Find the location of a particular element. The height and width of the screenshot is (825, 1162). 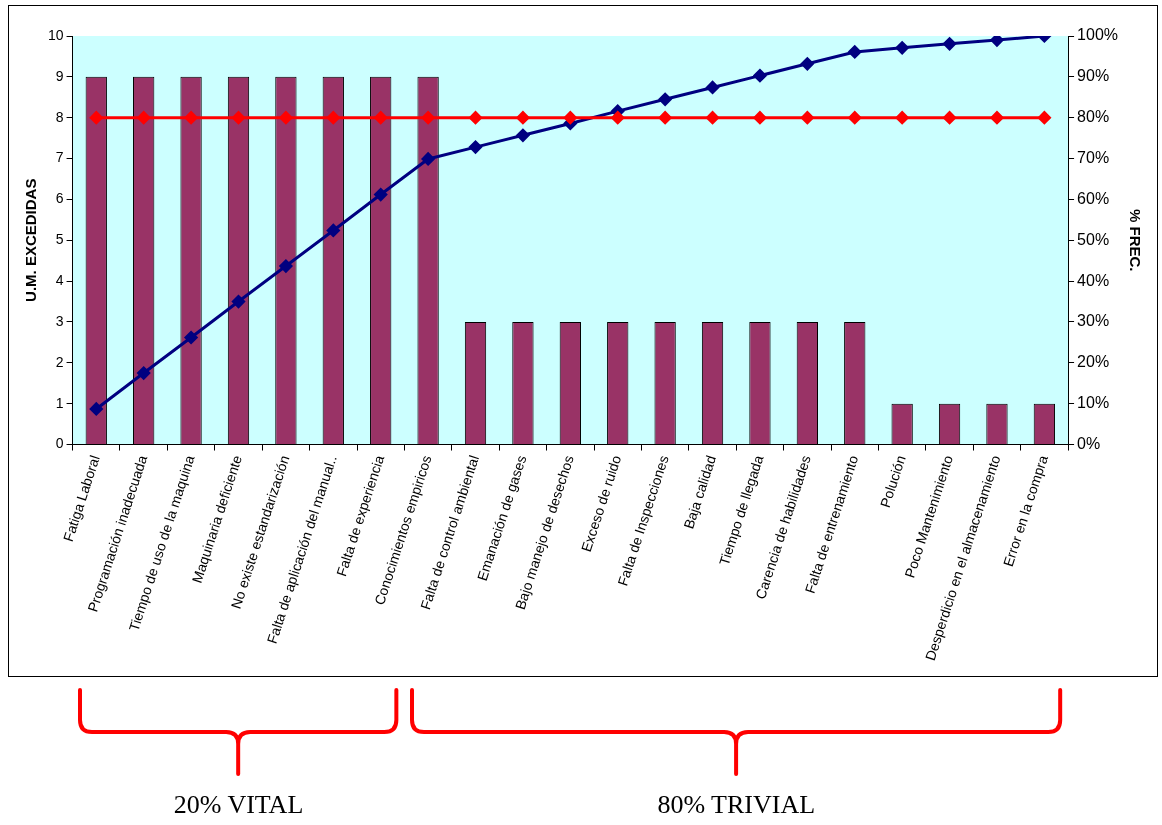

y-tick-label: 10 is located at coordinates (55, 34).